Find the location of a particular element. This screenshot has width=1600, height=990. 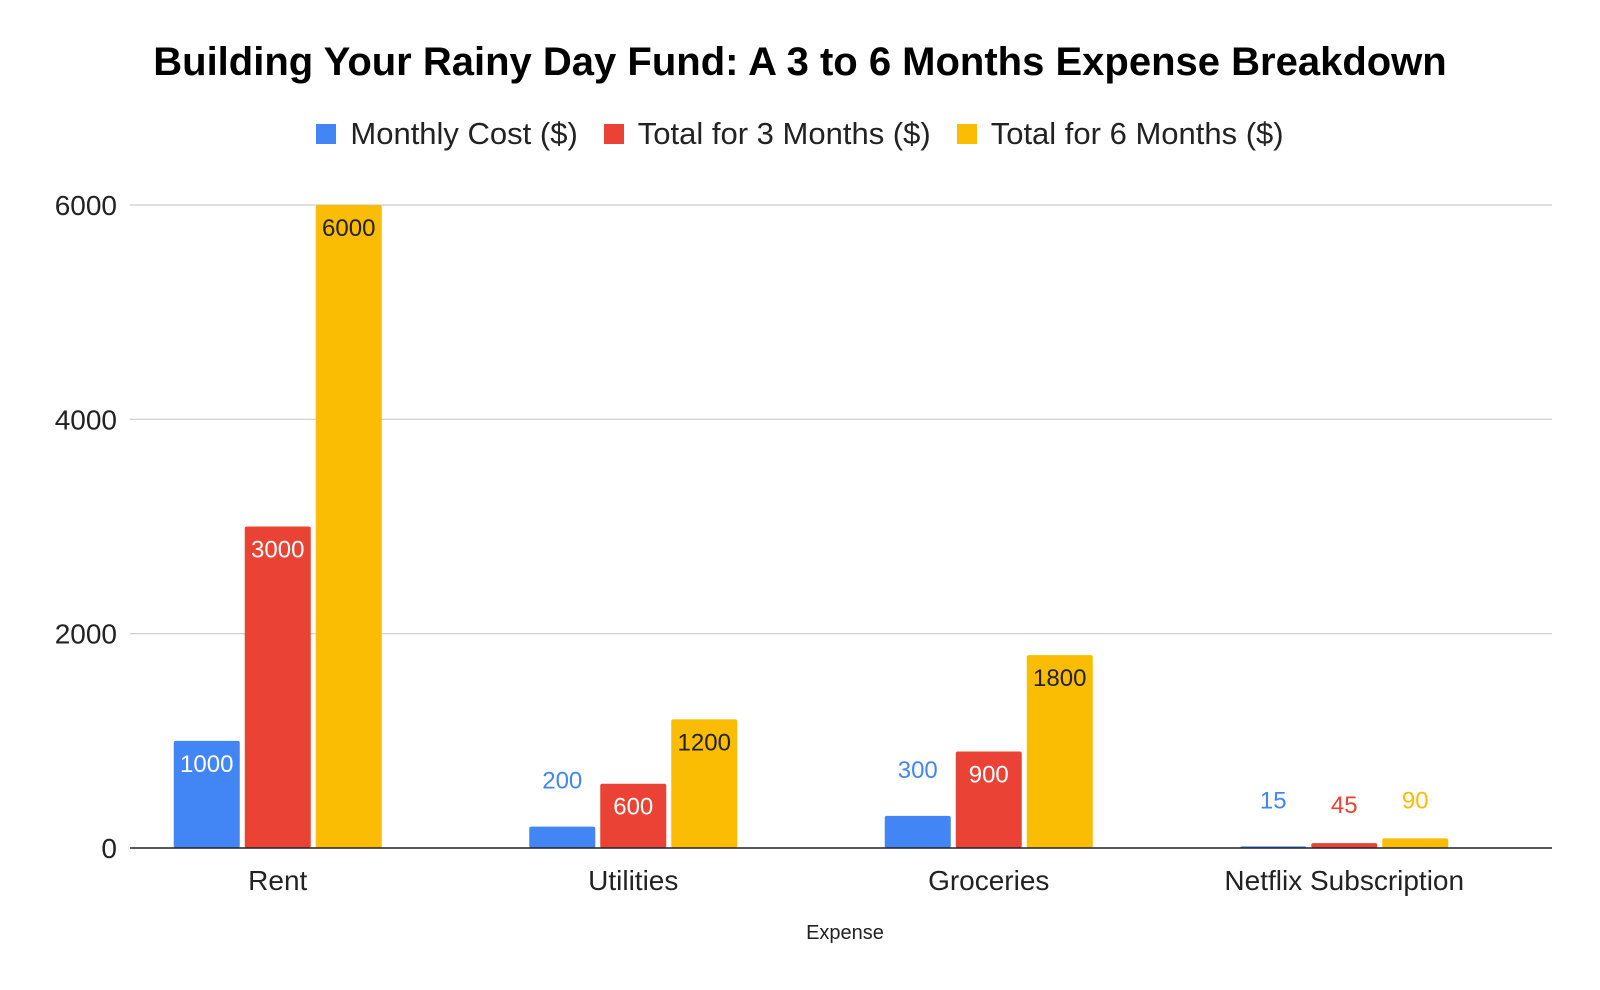

legend-swatch-6-months is located at coordinates (966, 134).